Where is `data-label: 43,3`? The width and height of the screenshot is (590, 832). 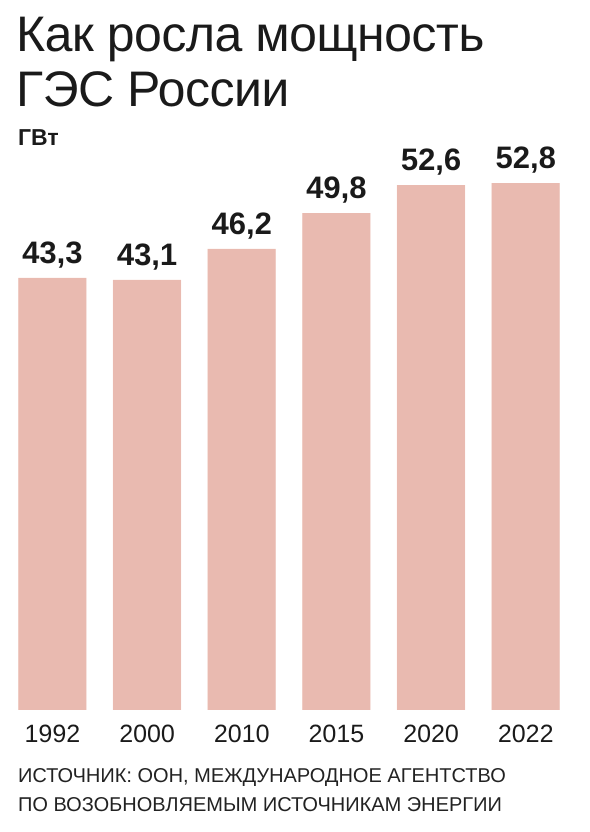 data-label: 43,3 is located at coordinates (52, 252).